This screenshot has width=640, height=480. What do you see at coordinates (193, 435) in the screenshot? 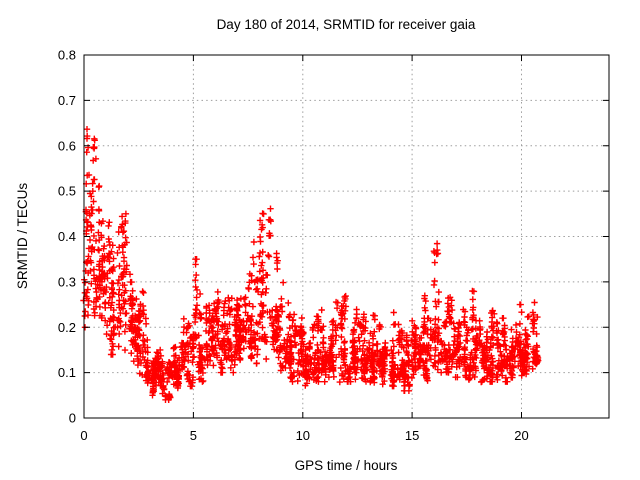
I see `x-tick-label: 5` at bounding box center [193, 435].